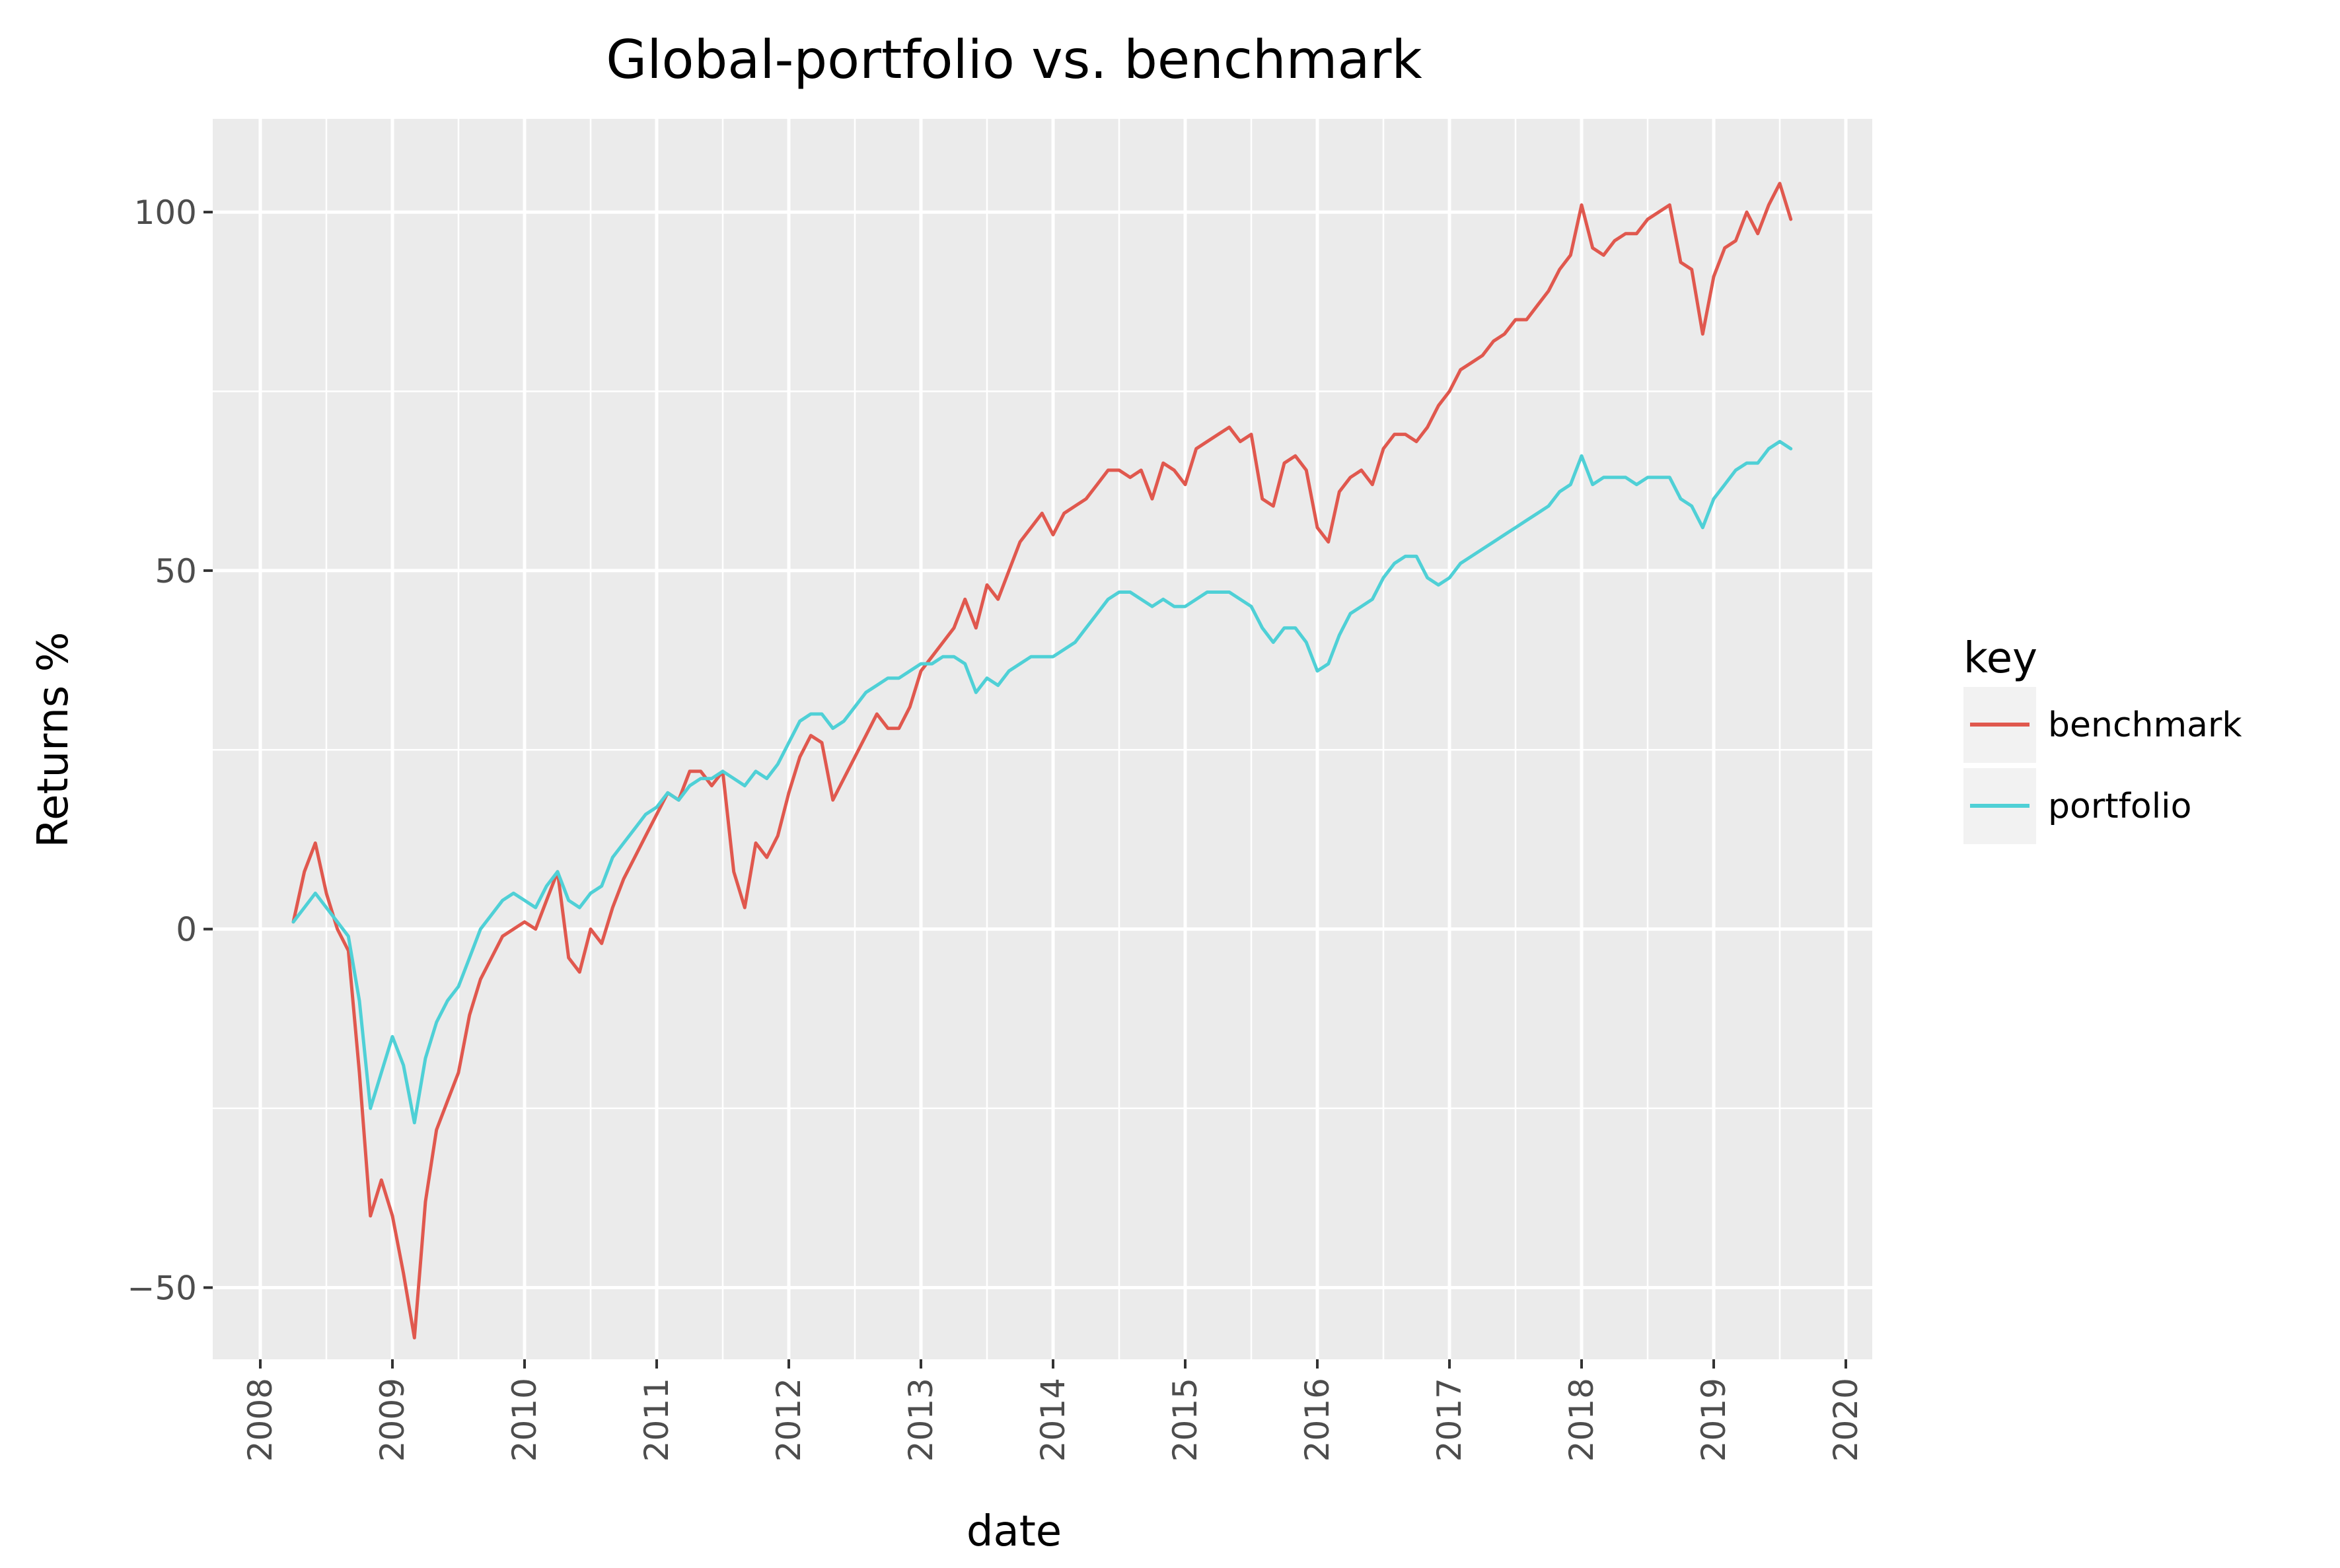 This screenshot has height=1568, width=2340. Describe the element at coordinates (657, 1420) in the screenshot. I see `x-tick-label: 2011` at that location.